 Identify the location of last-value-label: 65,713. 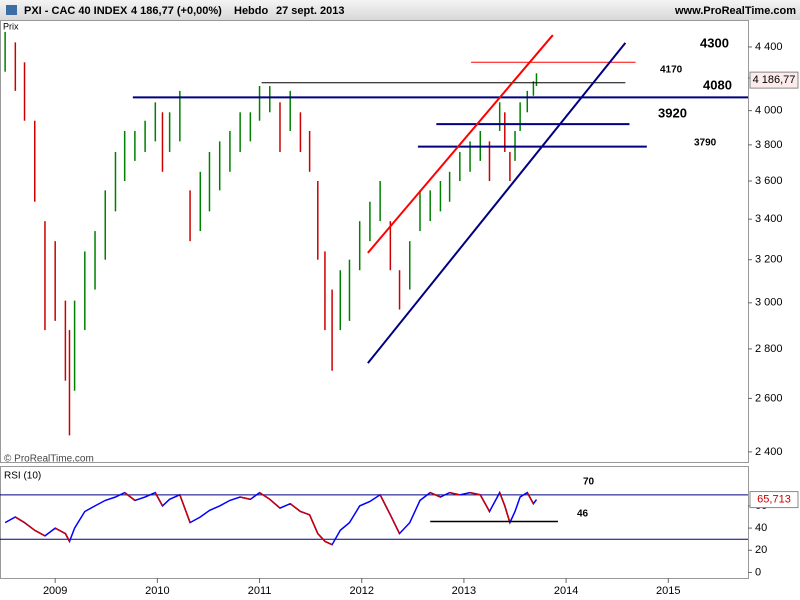
(774, 499).